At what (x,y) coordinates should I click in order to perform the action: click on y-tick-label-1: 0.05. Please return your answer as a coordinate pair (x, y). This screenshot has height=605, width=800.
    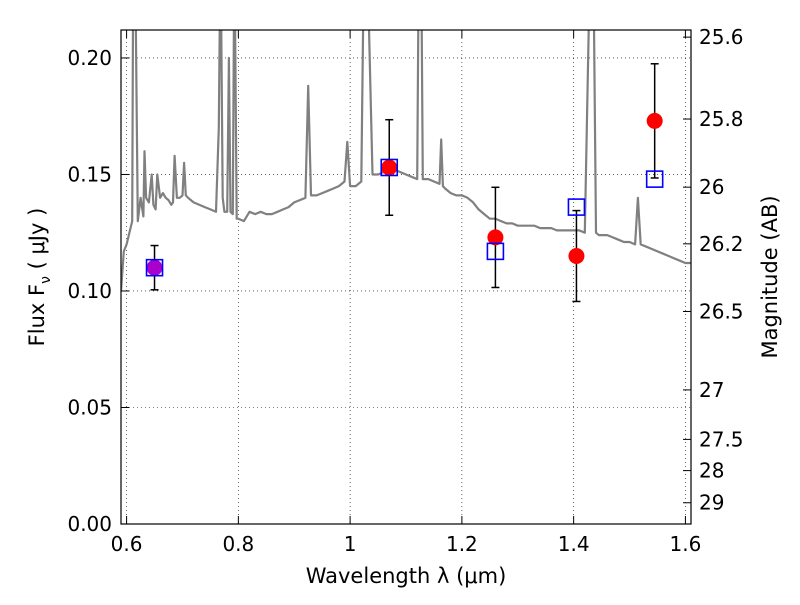
    Looking at the image, I should click on (89, 407).